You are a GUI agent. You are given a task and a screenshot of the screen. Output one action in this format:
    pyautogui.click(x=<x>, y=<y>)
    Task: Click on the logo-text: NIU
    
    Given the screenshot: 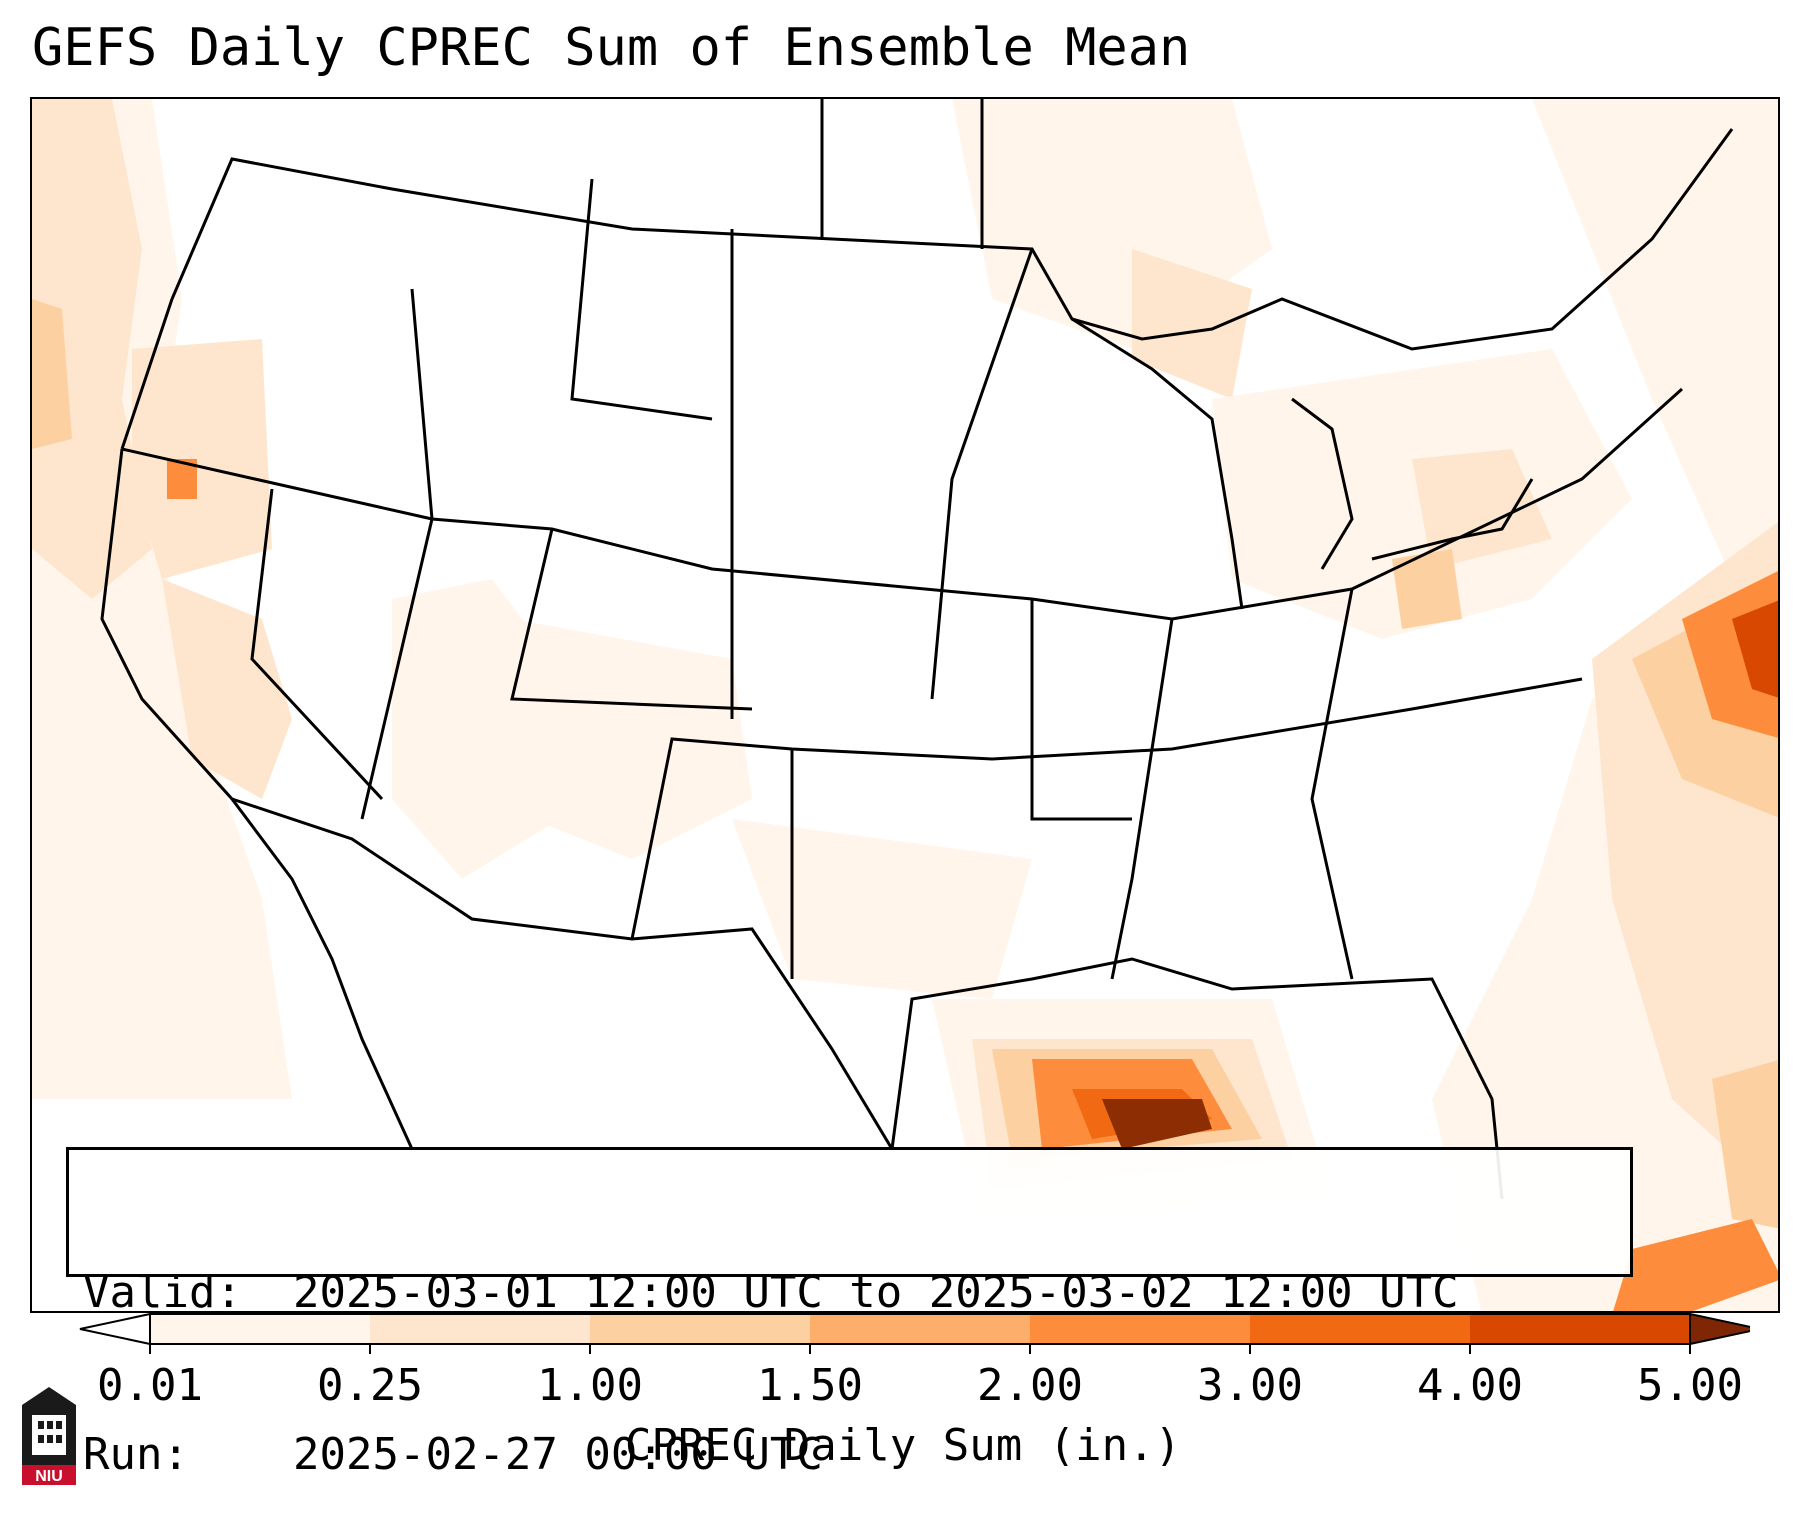 What is the action you would take?
    pyautogui.click(x=49, y=1476)
    